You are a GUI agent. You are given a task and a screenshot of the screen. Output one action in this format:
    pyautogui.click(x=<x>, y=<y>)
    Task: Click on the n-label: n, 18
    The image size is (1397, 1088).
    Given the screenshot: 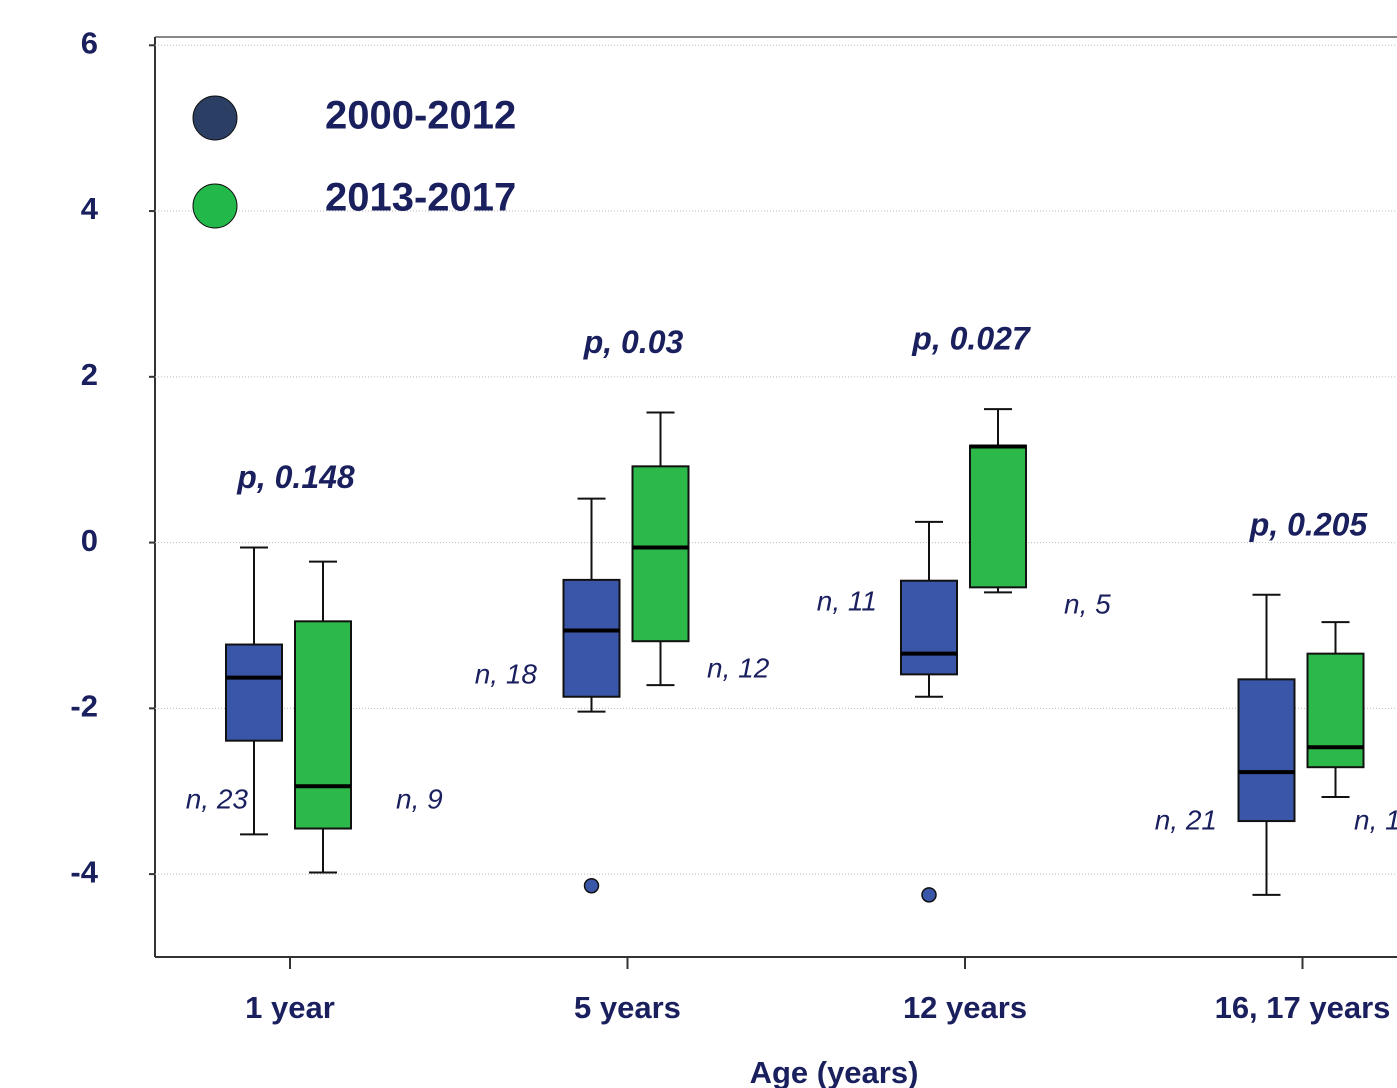 What is the action you would take?
    pyautogui.click(x=506, y=673)
    